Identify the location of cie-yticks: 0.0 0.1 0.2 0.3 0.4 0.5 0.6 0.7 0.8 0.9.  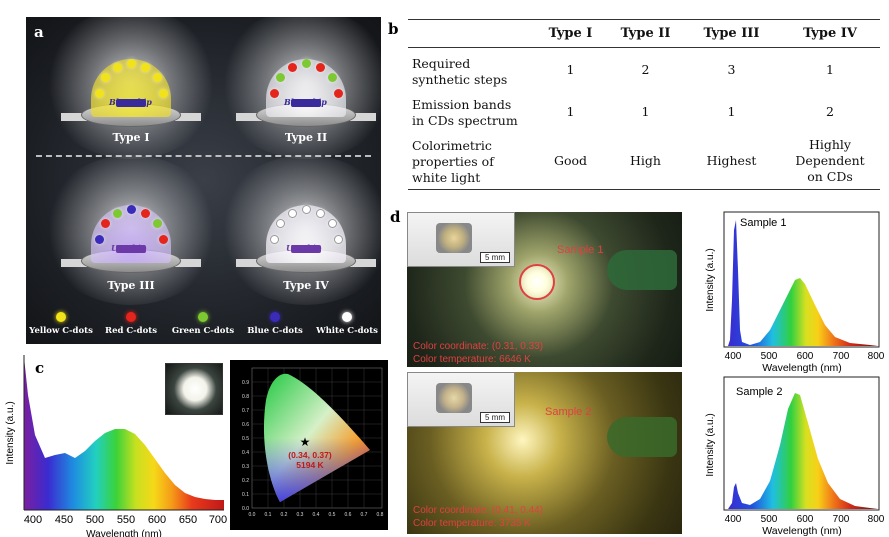
(245, 446).